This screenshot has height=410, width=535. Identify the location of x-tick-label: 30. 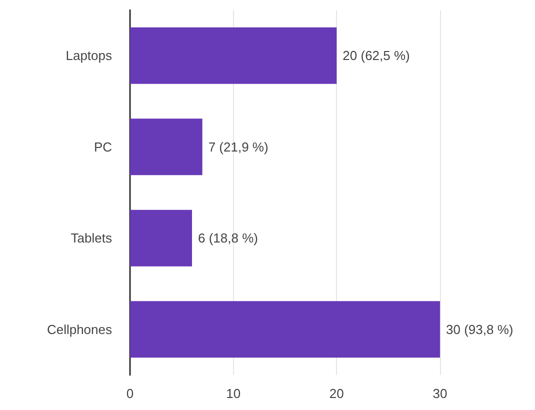
(440, 393).